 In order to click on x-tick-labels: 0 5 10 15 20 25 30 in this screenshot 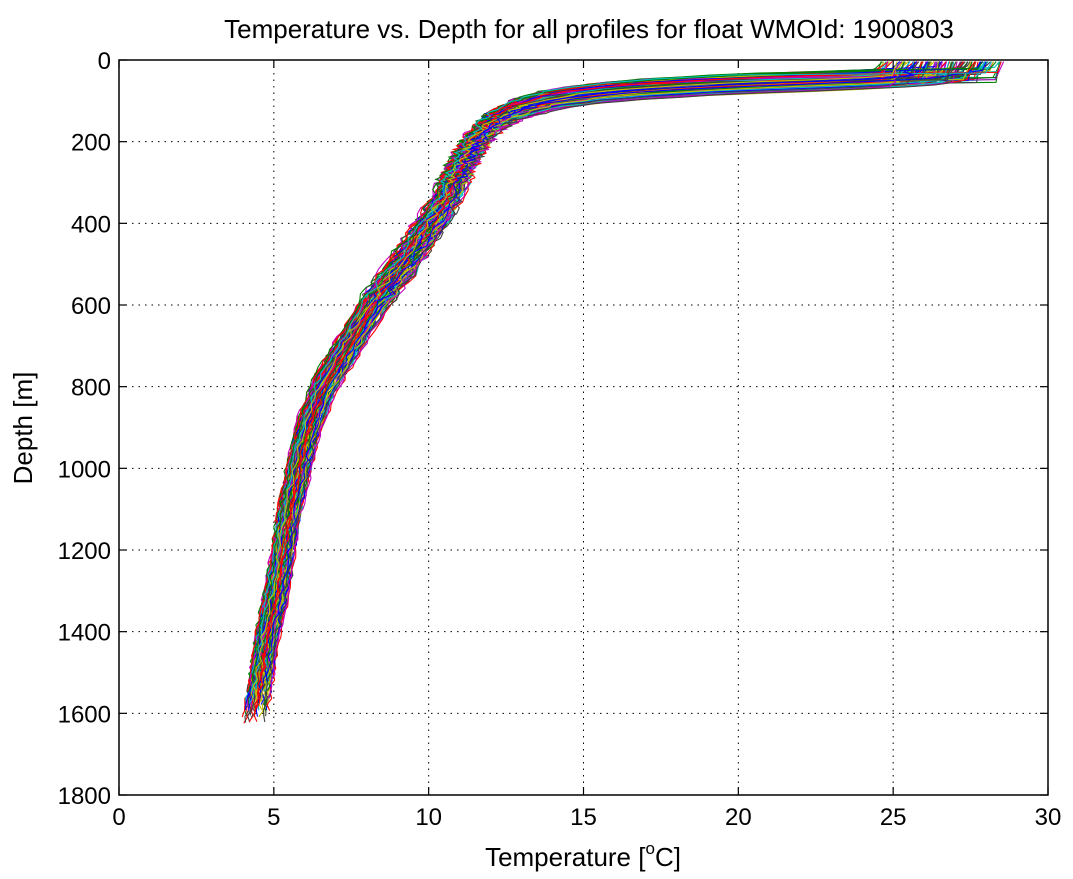, I will do `click(586, 817)`.